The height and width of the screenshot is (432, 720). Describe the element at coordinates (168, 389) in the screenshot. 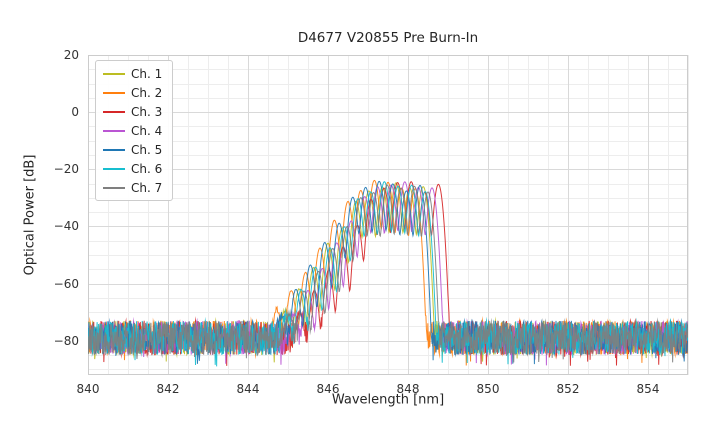

I see `x-tick-label: 842` at that location.